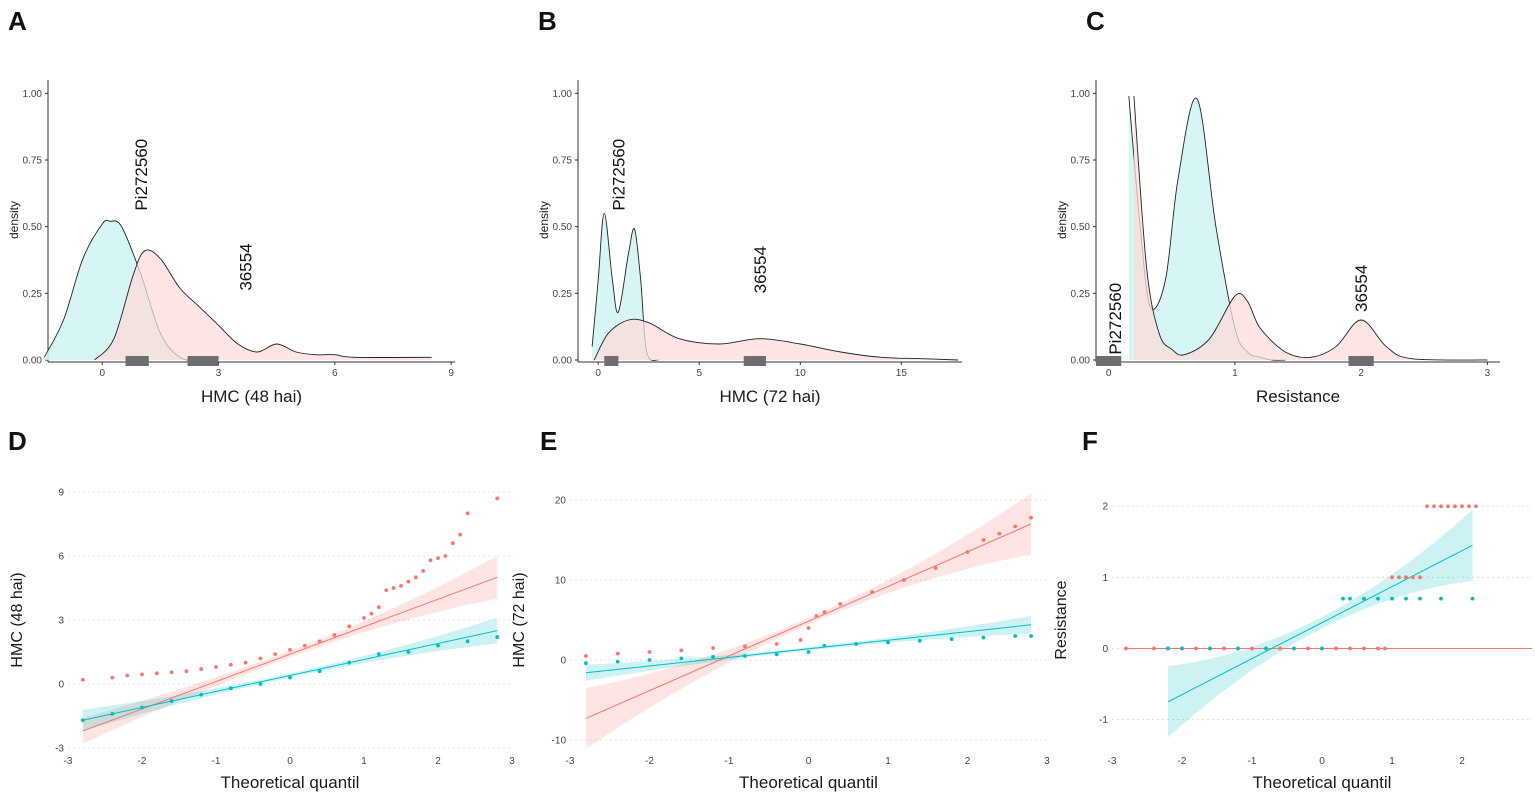  Describe the element at coordinates (548, 441) in the screenshot. I see `panel-label: E` at that location.